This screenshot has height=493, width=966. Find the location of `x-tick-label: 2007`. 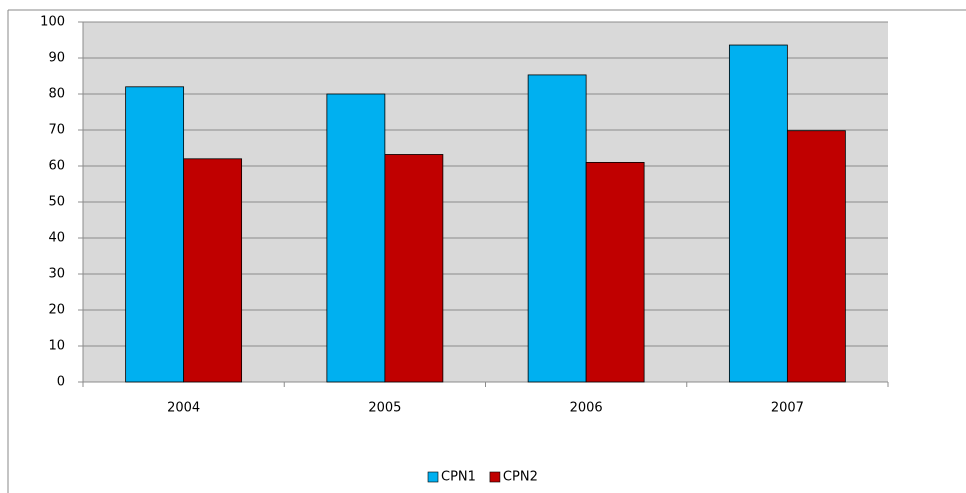

x-tick-label: 2007 is located at coordinates (787, 408).